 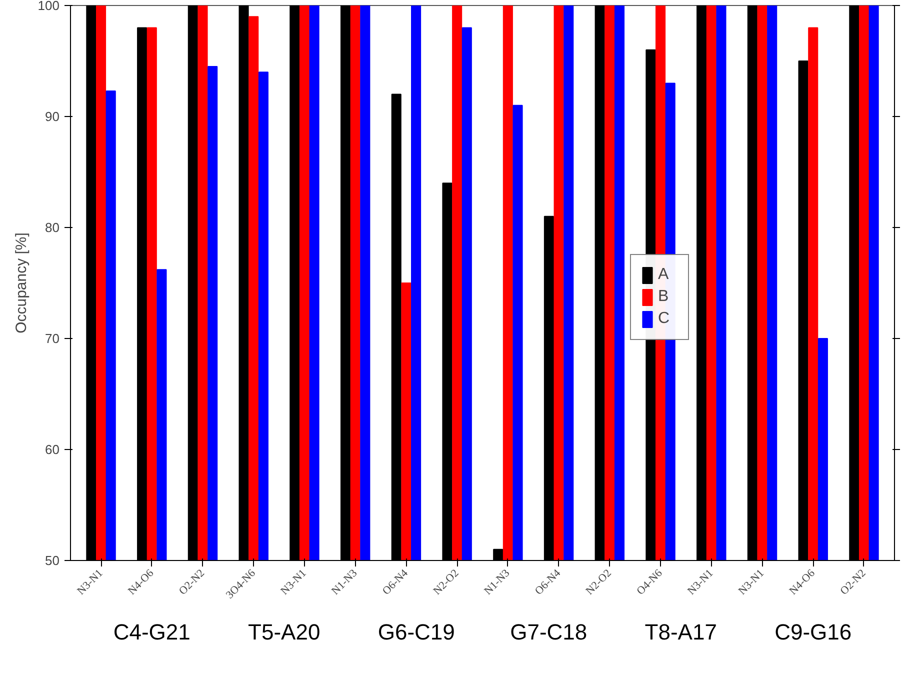 What do you see at coordinates (549, 632) in the screenshot?
I see `text: G7-C18` at bounding box center [549, 632].